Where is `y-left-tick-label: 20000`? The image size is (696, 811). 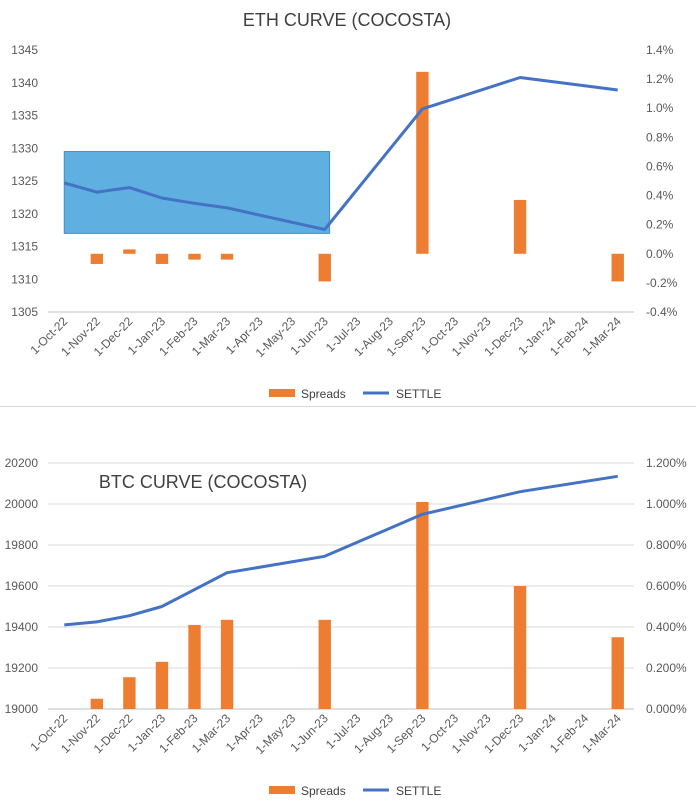
y-left-tick-label: 20000 is located at coordinates (22, 504).